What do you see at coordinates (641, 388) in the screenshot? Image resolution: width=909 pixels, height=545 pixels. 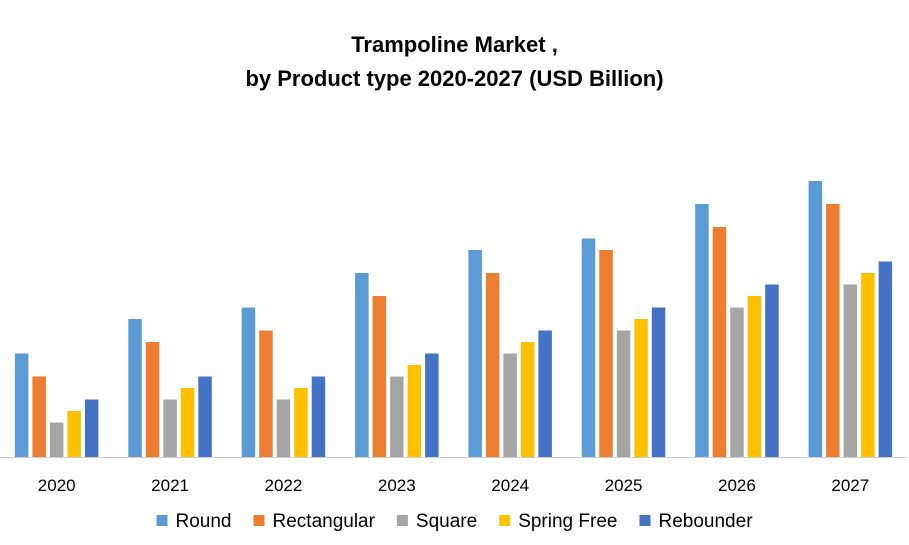 I see `bar-spring-free-2025` at bounding box center [641, 388].